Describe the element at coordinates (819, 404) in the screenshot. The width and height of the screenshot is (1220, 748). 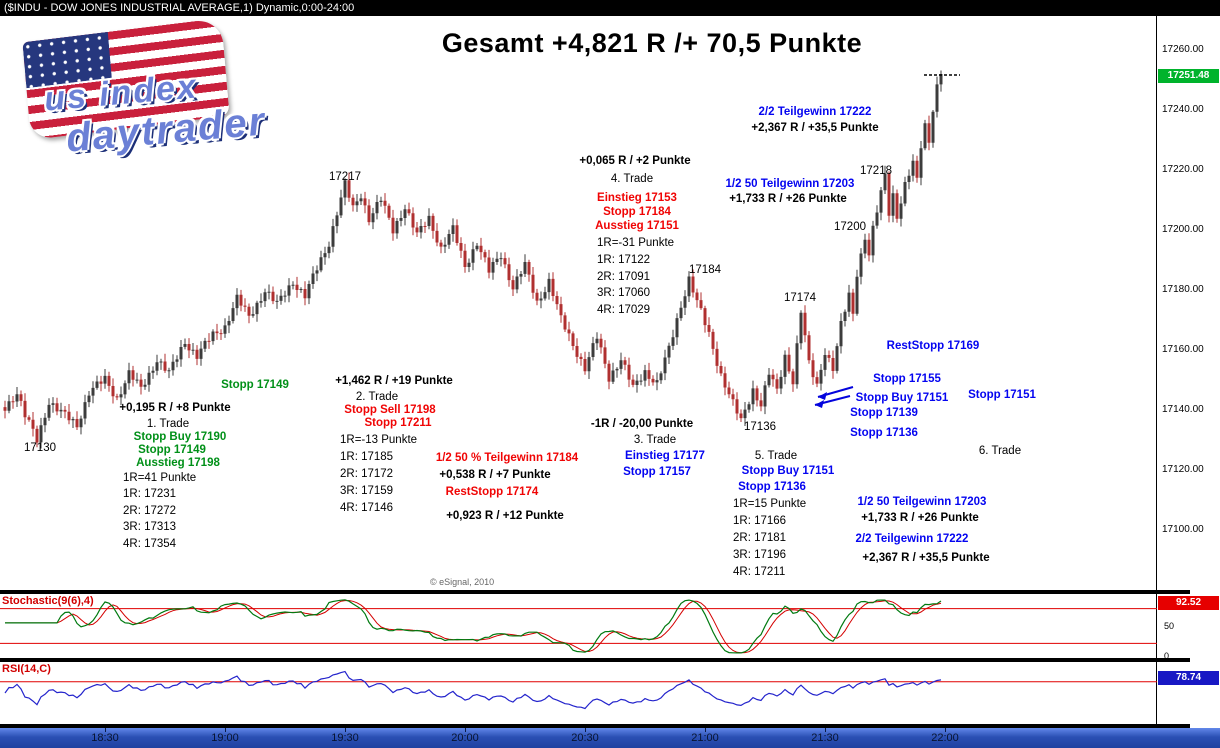
I see `entry-arrow-head` at that location.